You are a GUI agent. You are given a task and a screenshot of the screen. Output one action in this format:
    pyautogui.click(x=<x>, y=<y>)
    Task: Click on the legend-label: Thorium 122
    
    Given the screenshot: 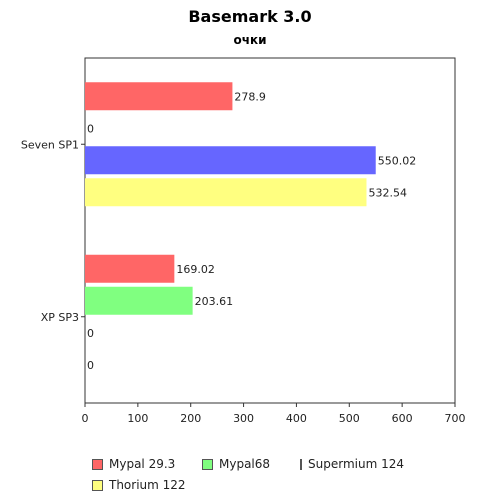 What is the action you would take?
    pyautogui.click(x=147, y=485)
    